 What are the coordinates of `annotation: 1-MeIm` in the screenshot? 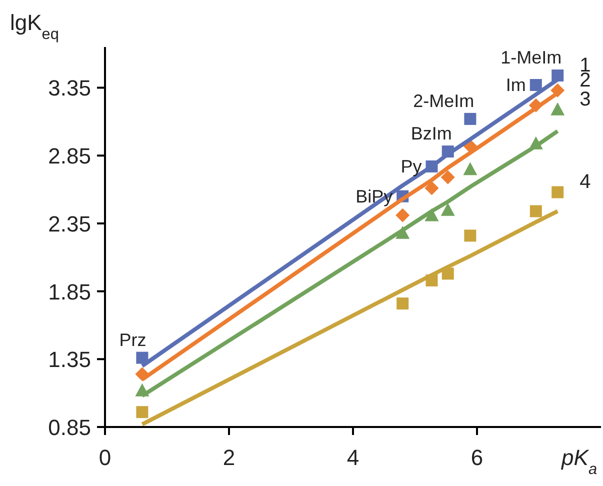 It's located at (531, 58).